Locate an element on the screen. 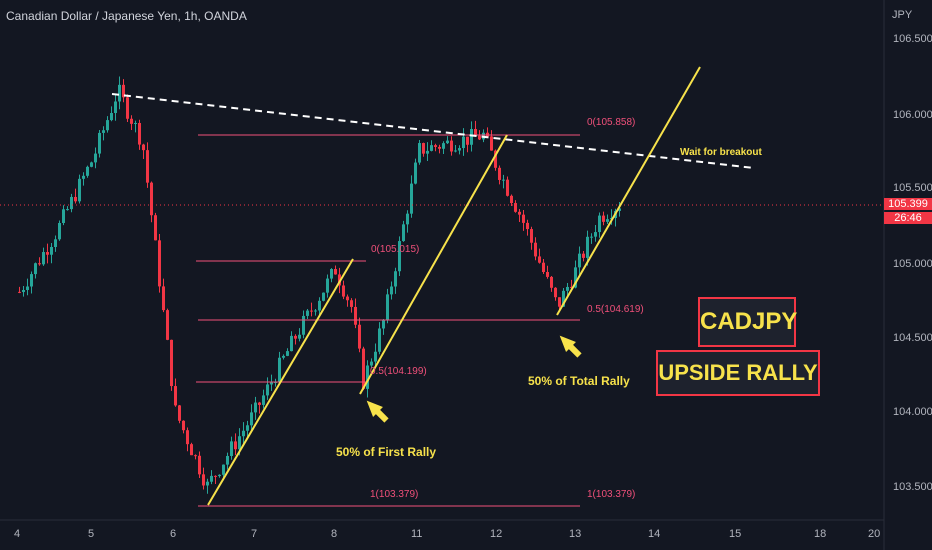 The width and height of the screenshot is (932, 550). arrow-first-rally is located at coordinates (377, 411).